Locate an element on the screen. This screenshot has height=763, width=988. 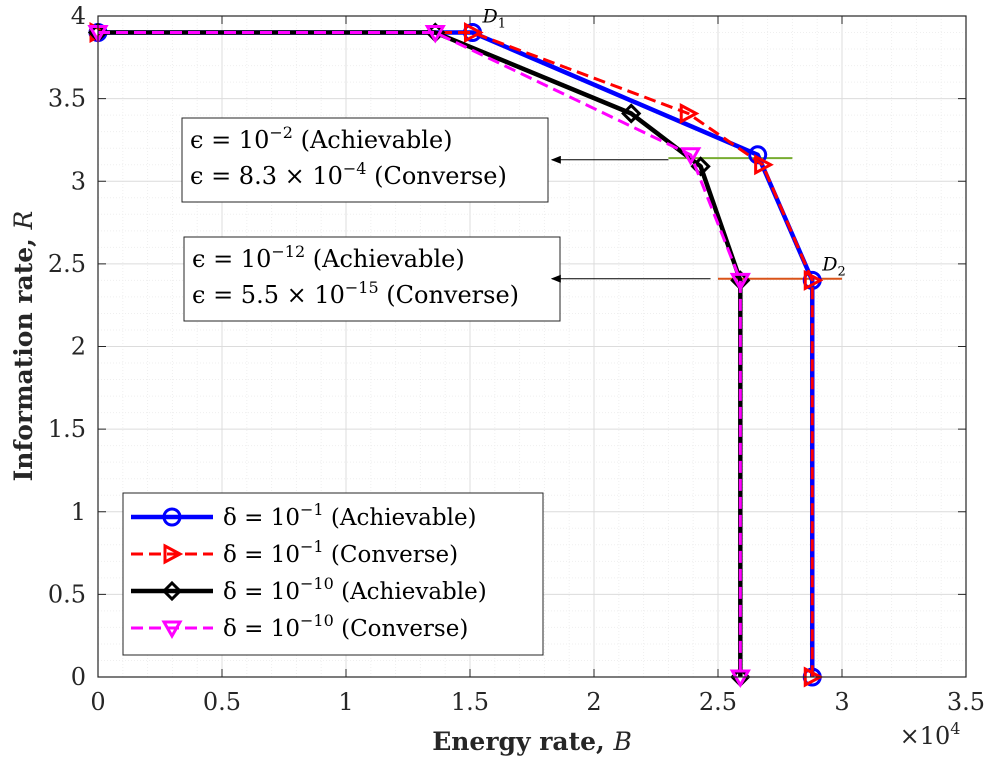
x-tick-label: 0 is located at coordinates (97, 702).